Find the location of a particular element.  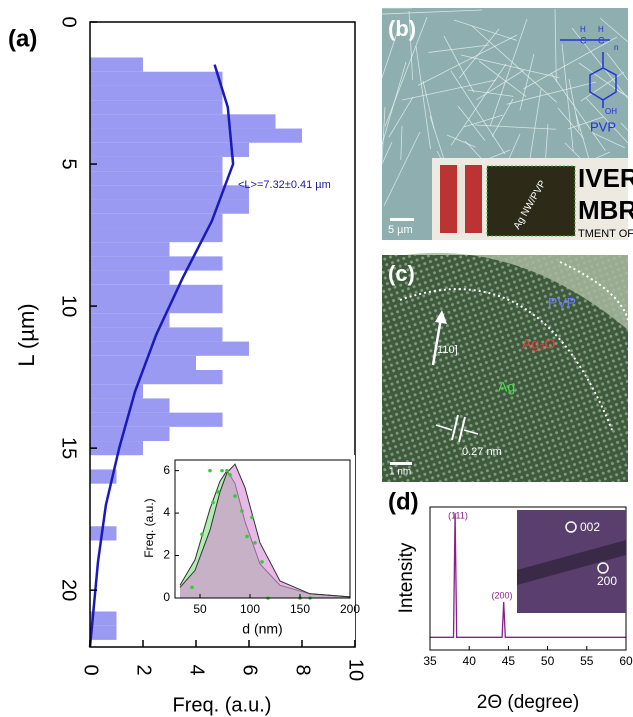

sign-text: IVERS is located at coordinates (605, 178).